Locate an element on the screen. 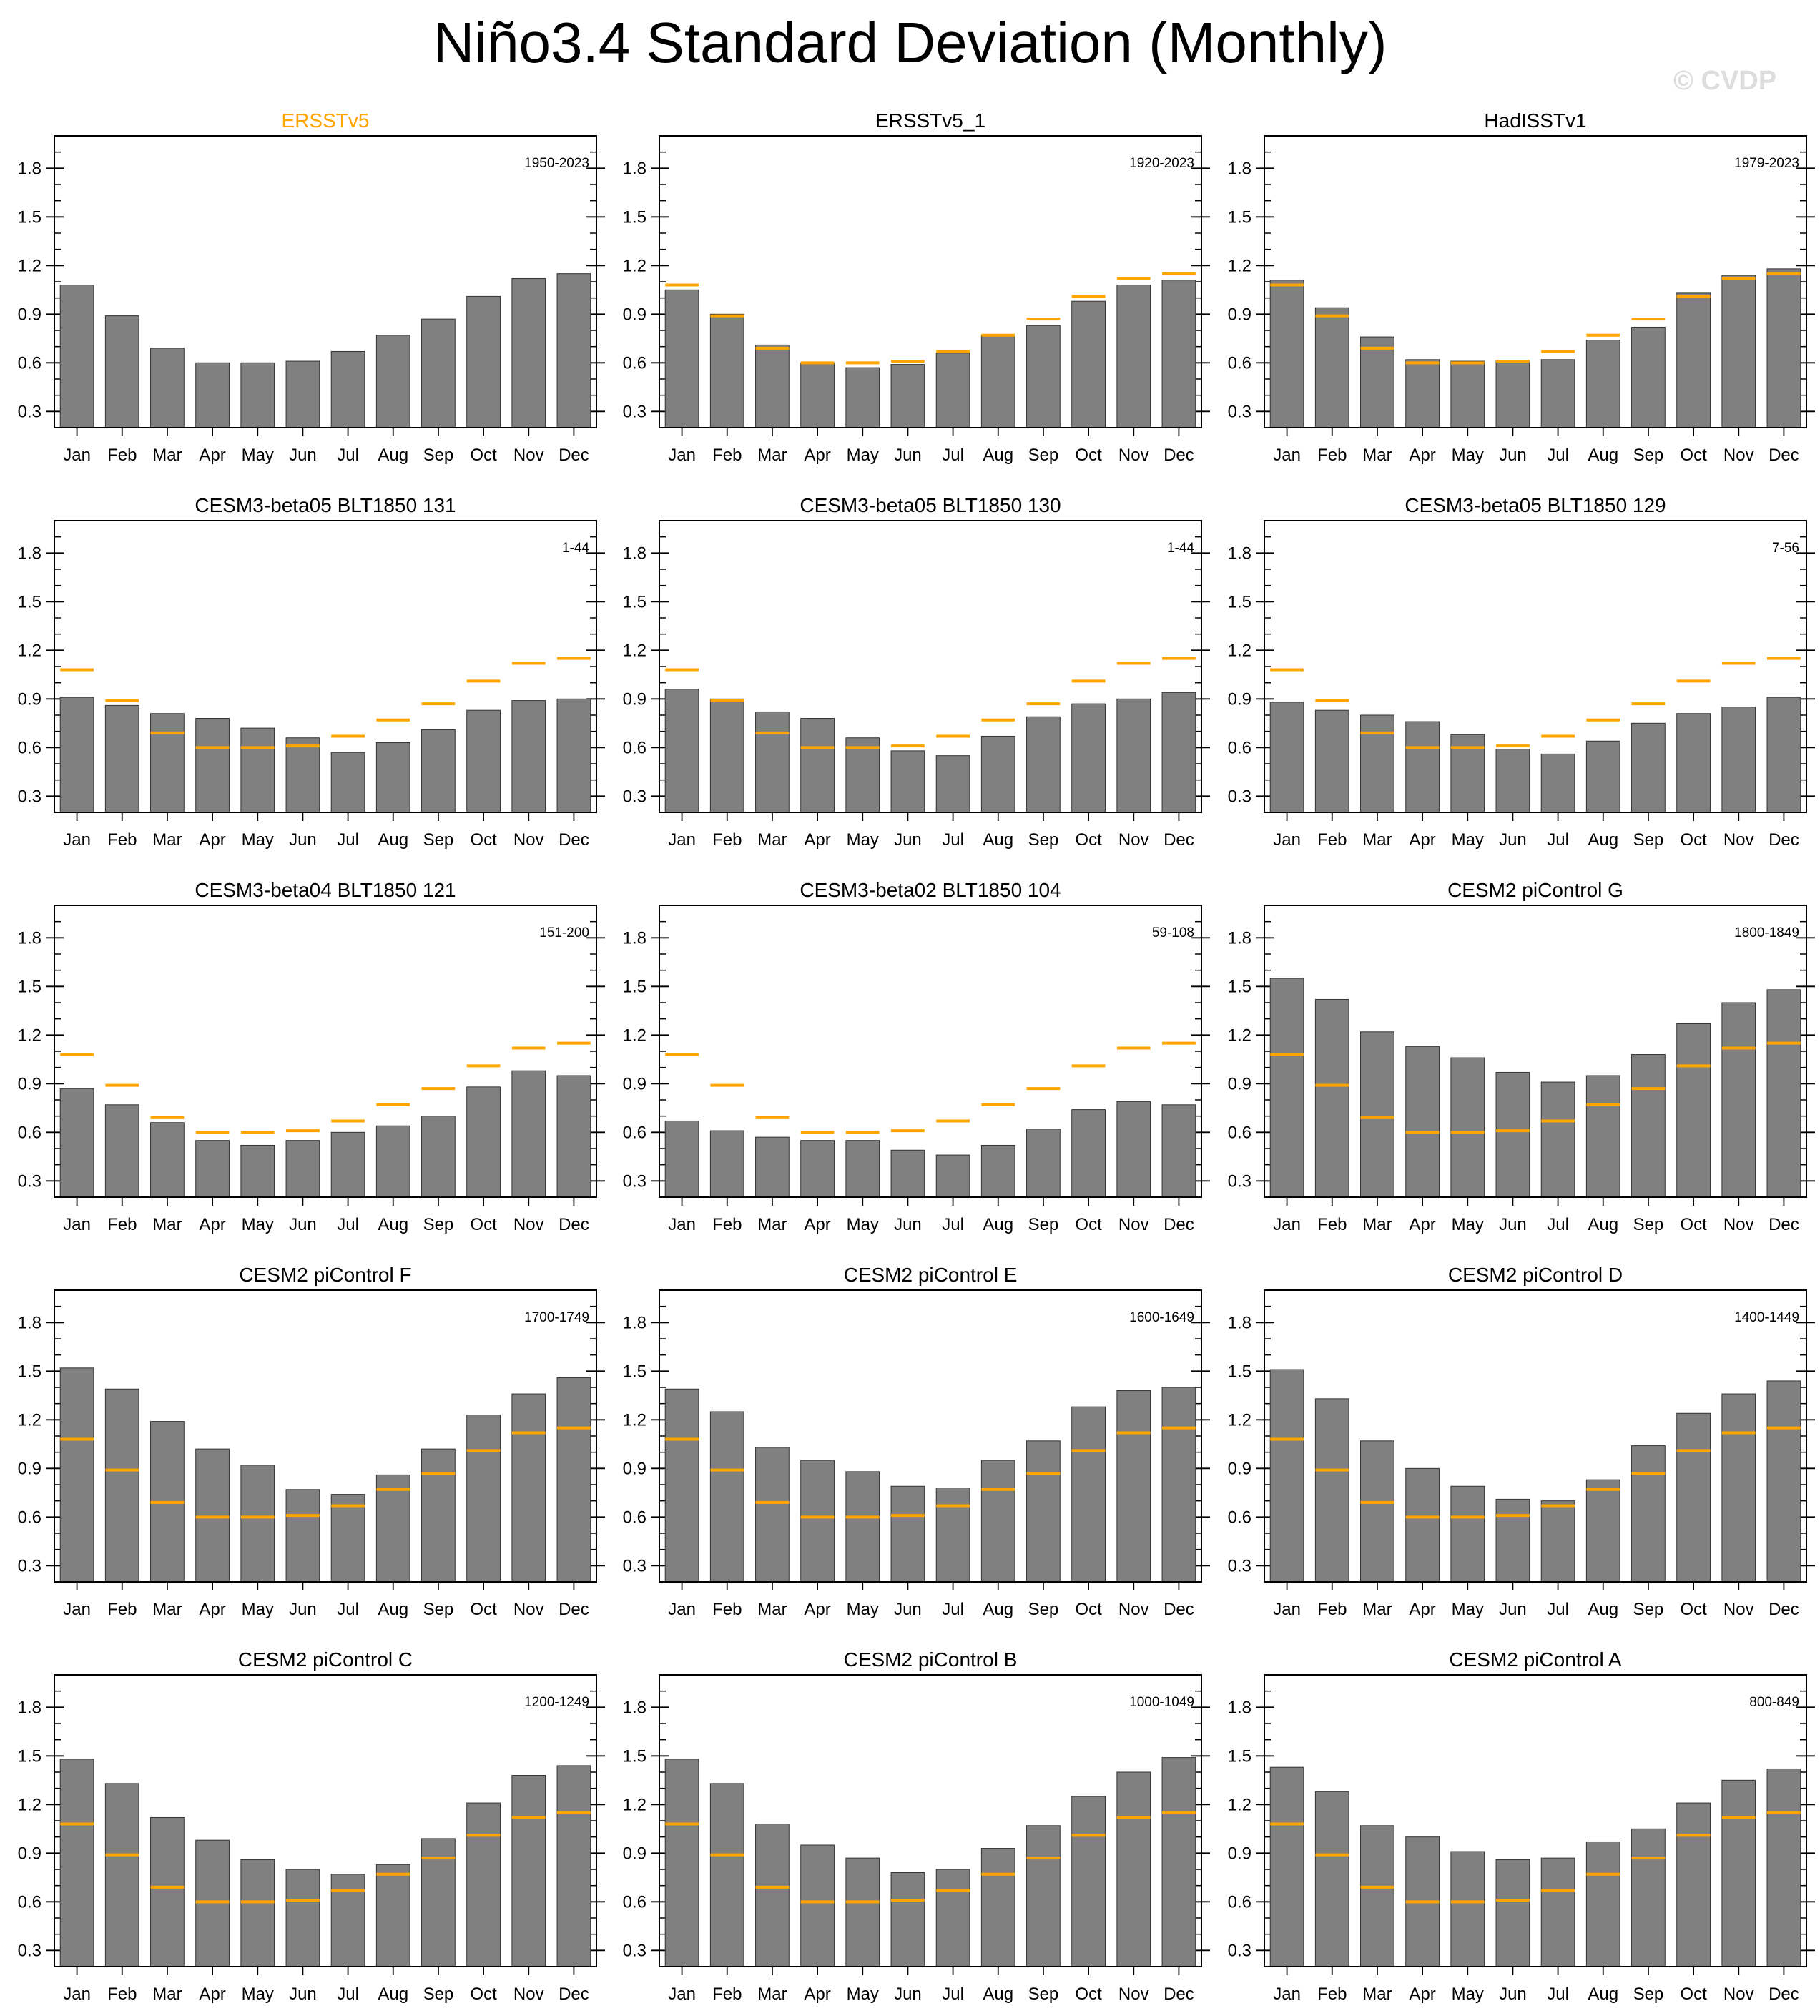  x-tick-label: Apr is located at coordinates (817, 1224).